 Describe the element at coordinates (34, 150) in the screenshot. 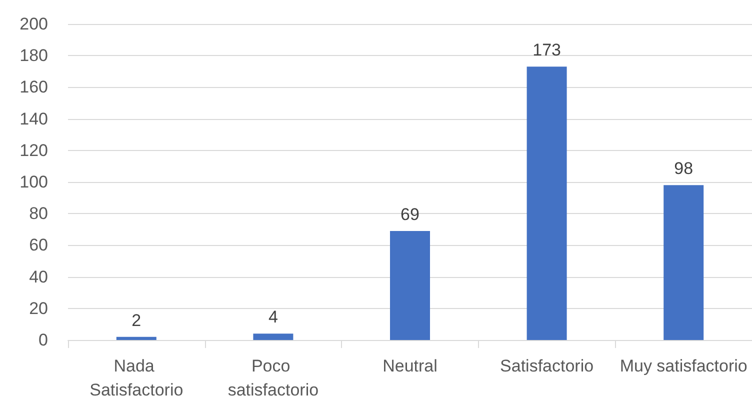

I see `y-tick-label: 120` at that location.